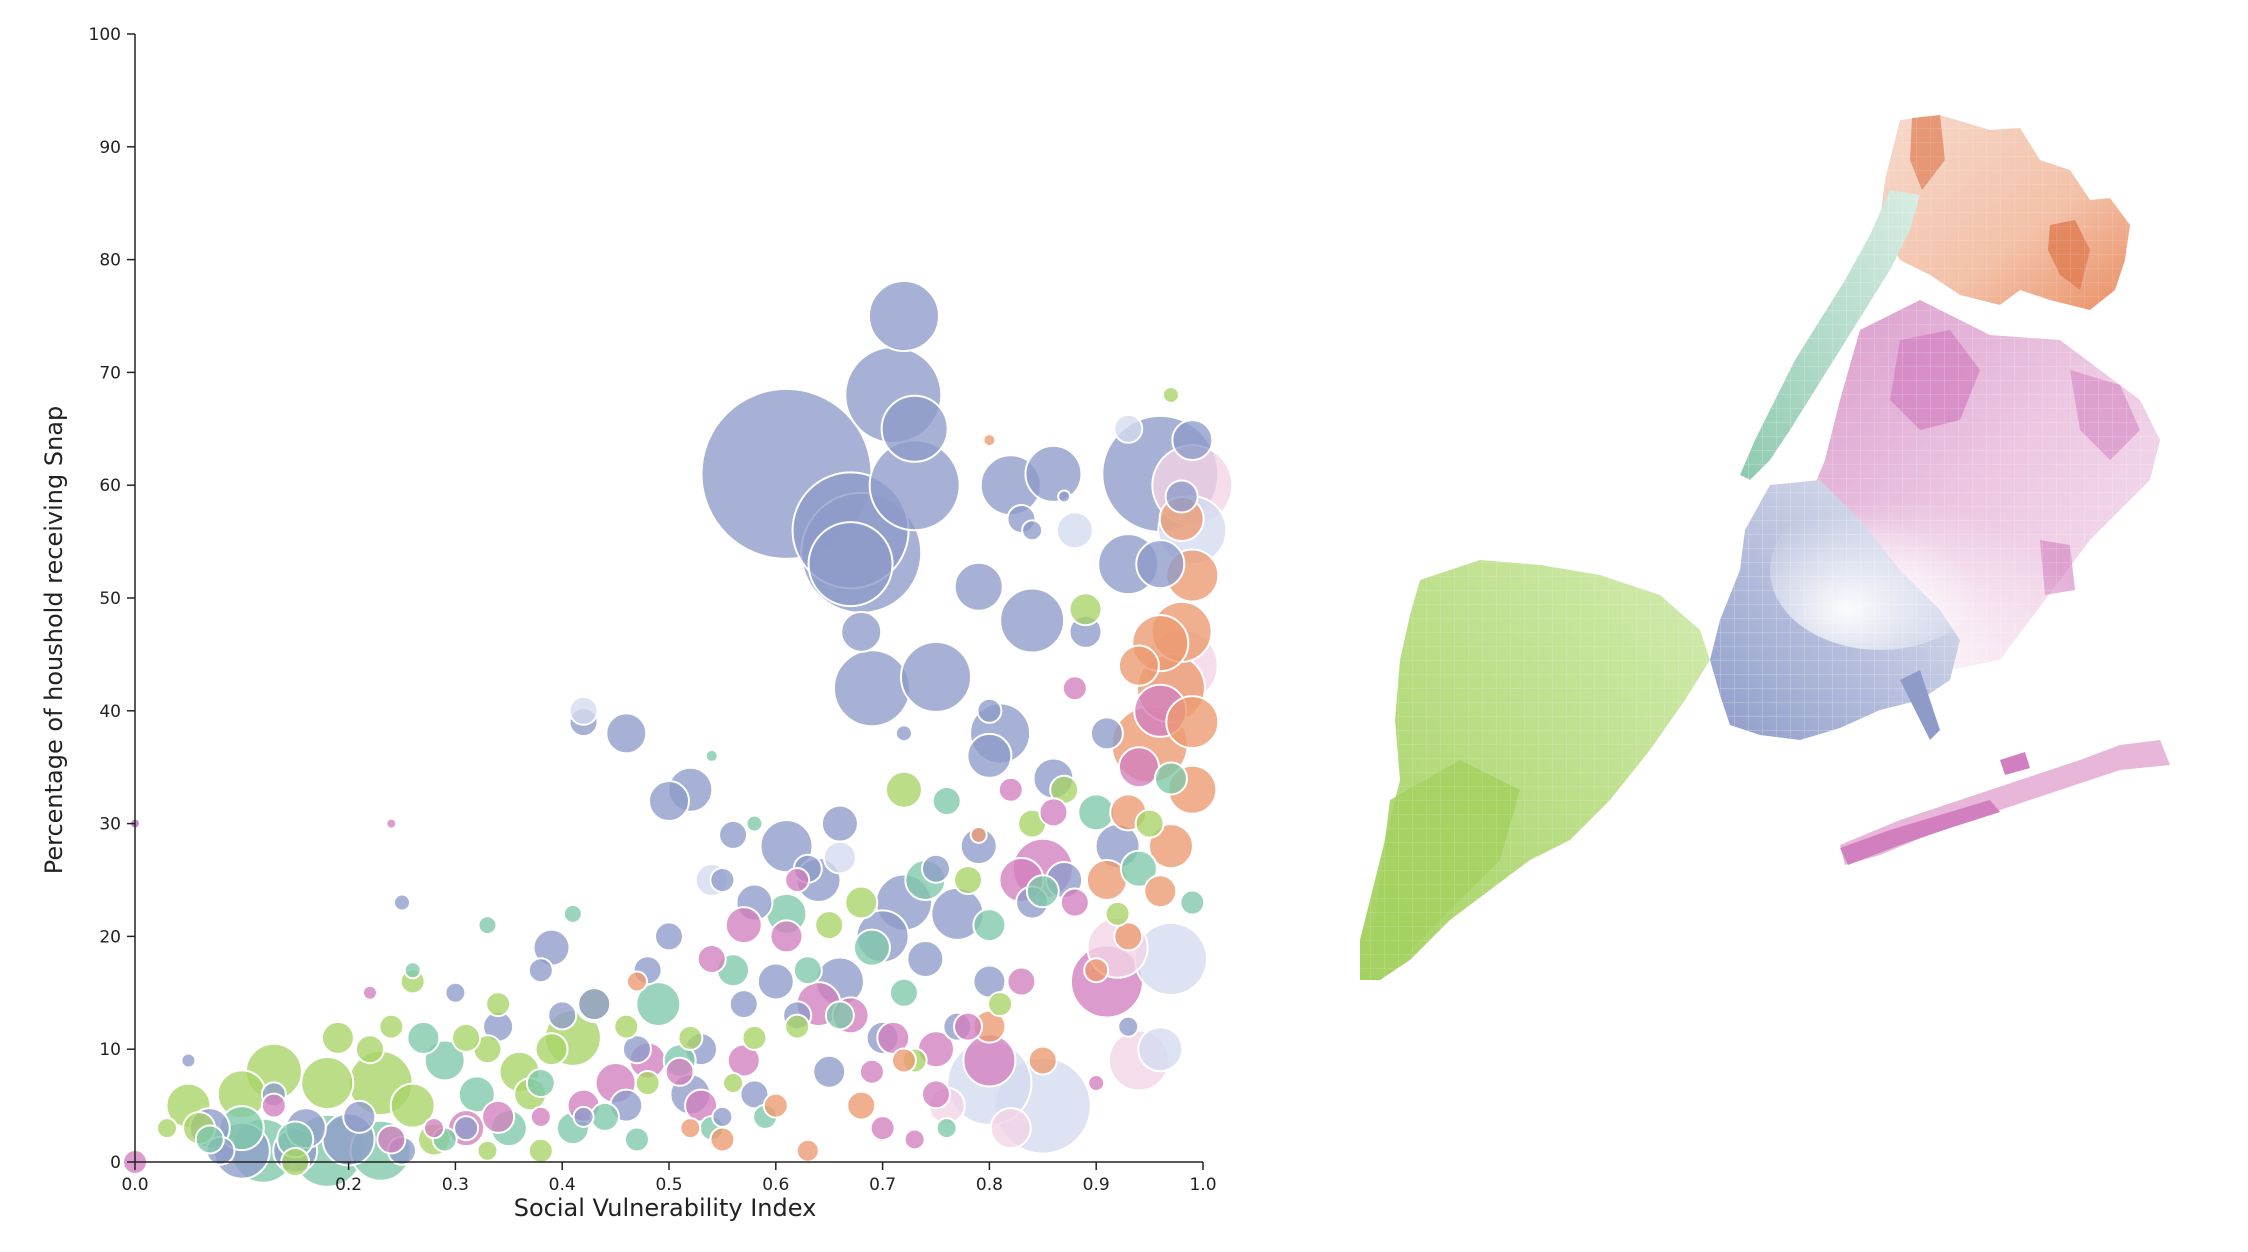 The width and height of the screenshot is (2248, 1252). I want to click on y-tick-label: 50, so click(110, 599).